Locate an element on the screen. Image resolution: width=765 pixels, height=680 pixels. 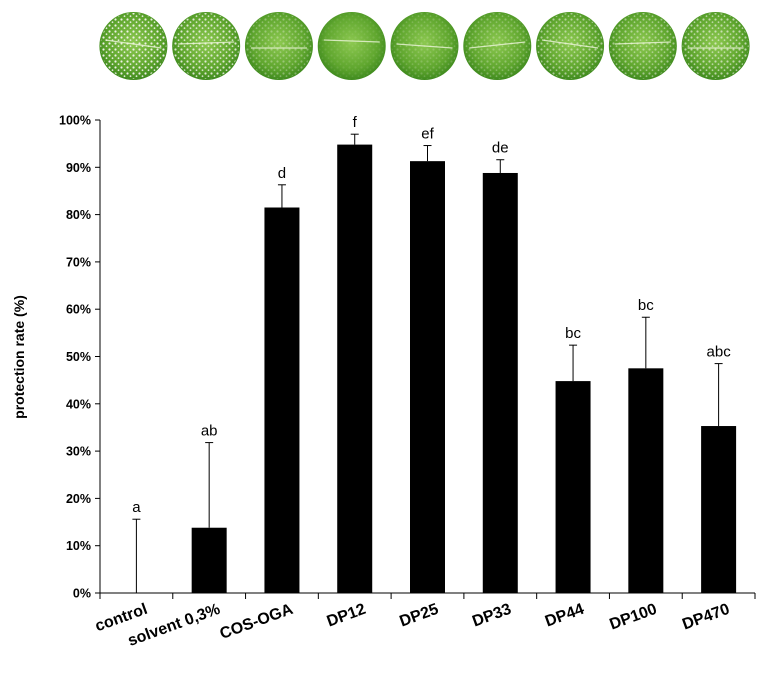
x-axis is located at coordinates (427, 596).